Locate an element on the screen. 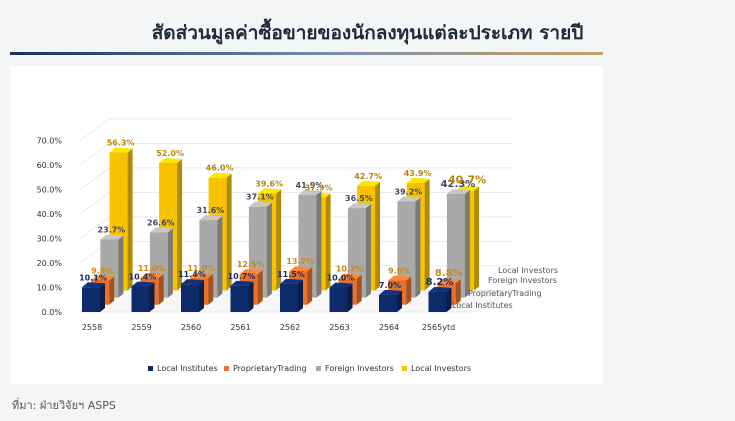 This screenshot has height=421, width=735. depth-axis-label: ProprietaryTrading is located at coordinates (505, 293).